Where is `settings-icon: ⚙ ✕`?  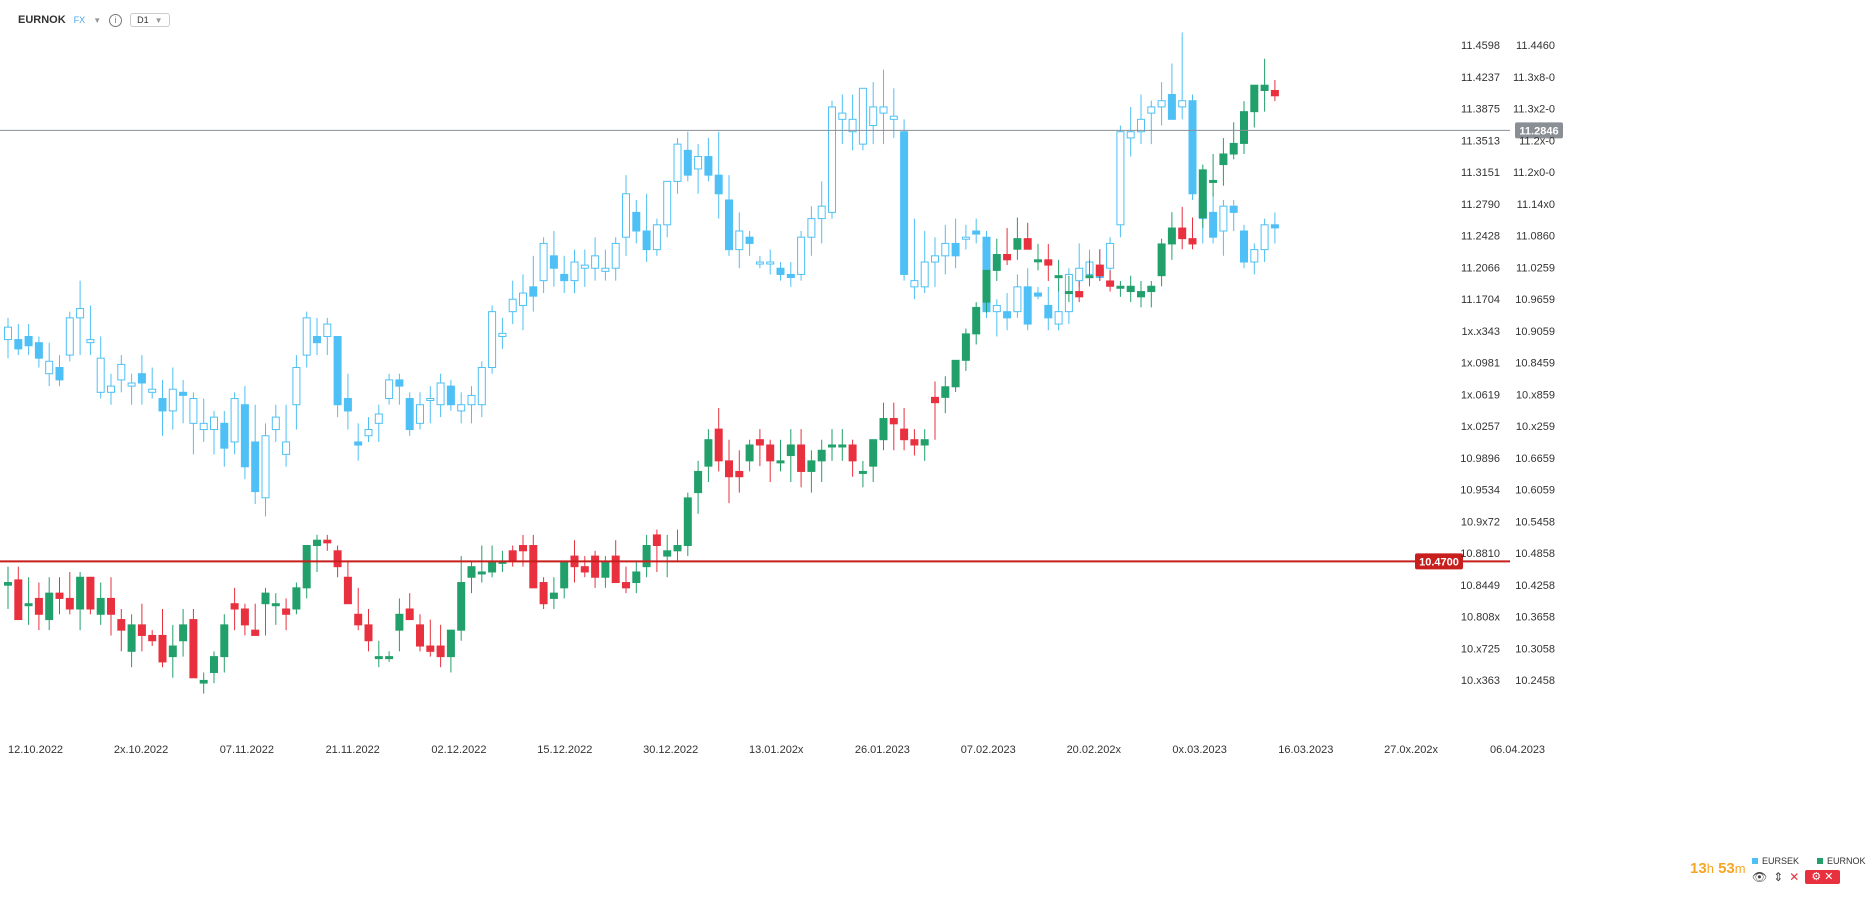 settings-icon: ⚙ ✕ is located at coordinates (1822, 877).